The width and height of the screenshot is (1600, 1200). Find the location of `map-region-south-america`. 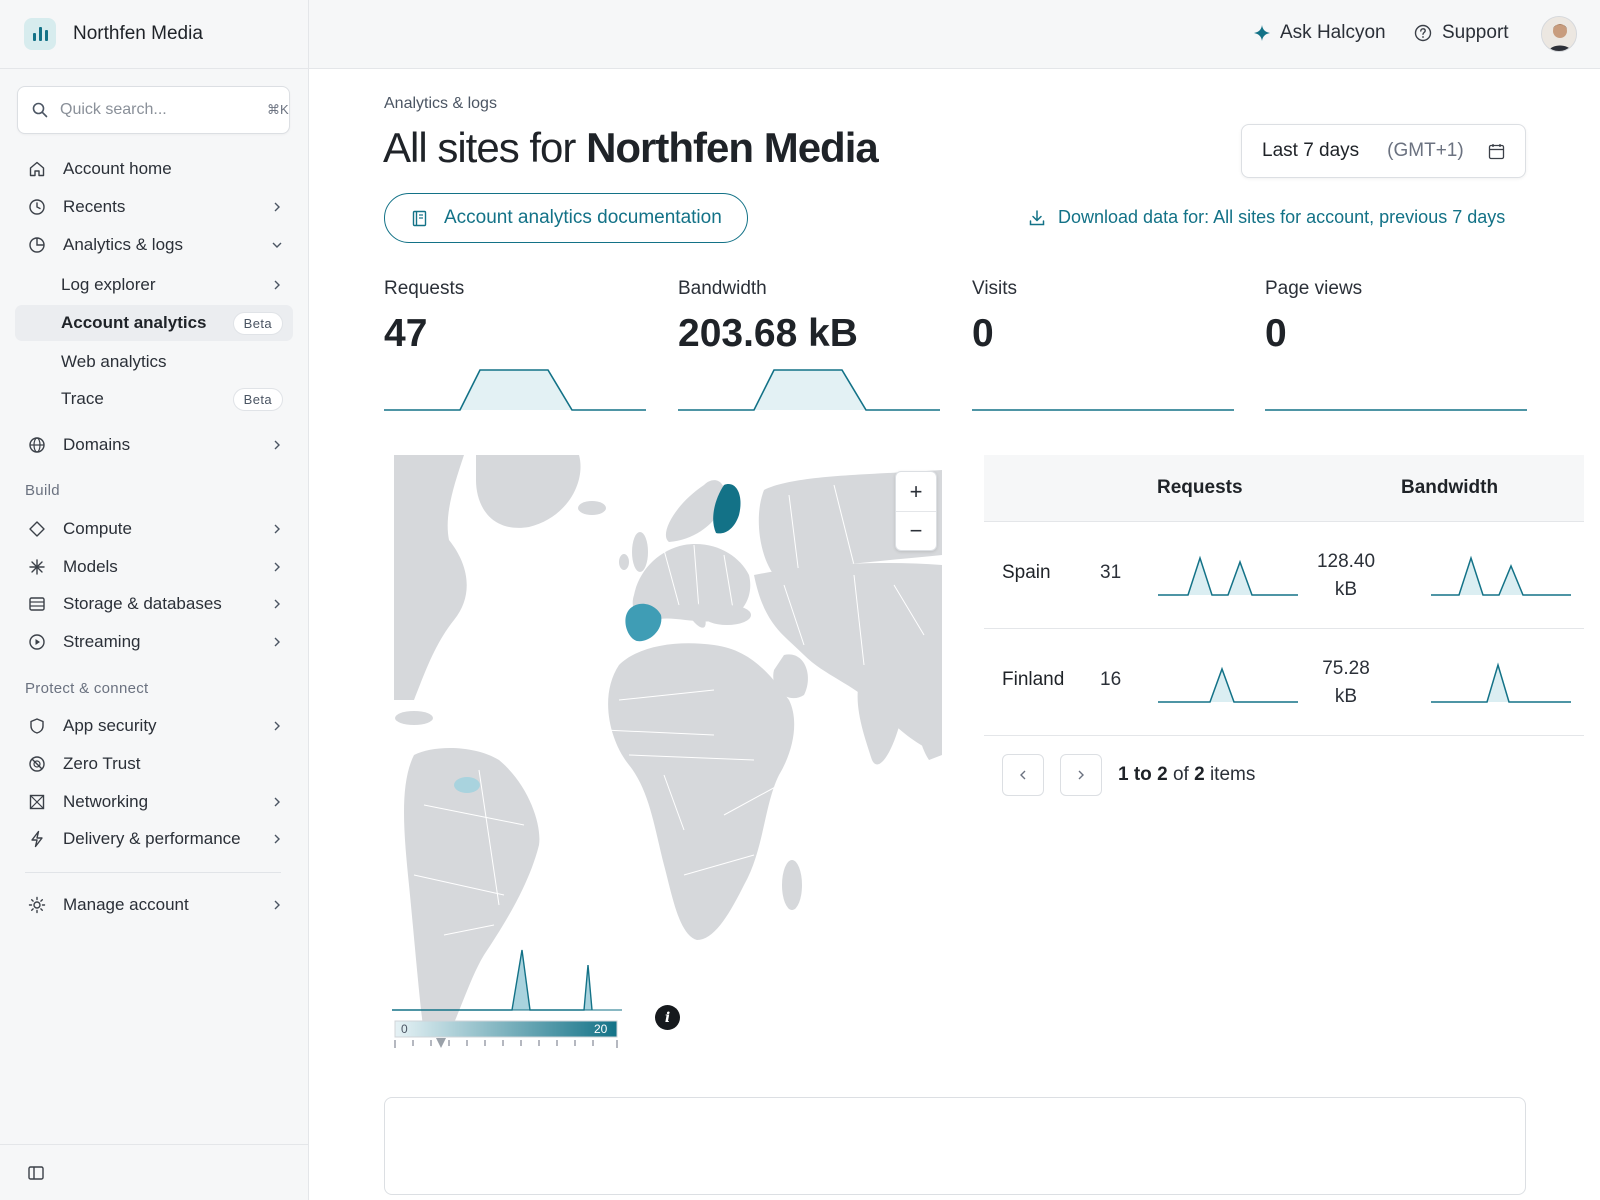

map-region-south-america is located at coordinates (472, 891).